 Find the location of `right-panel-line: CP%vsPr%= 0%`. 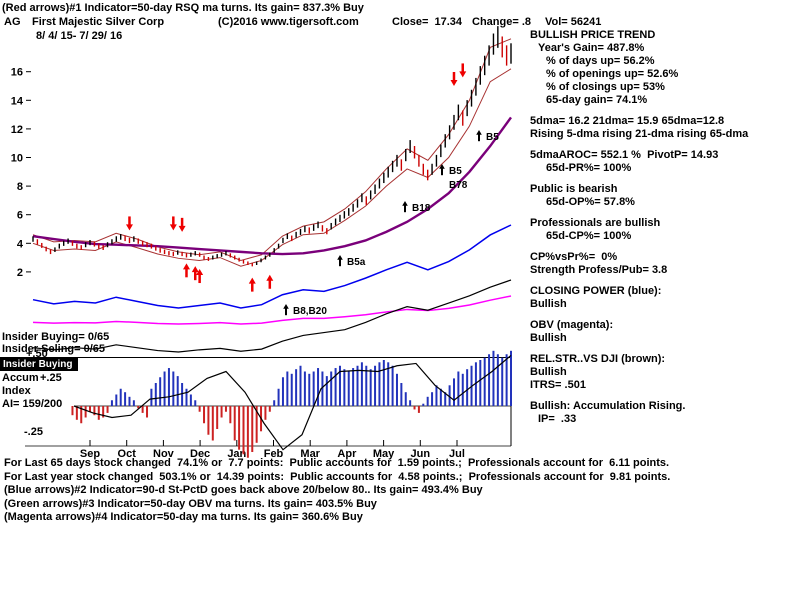

right-panel-line: CP%vsPr%= 0% is located at coordinates (574, 257).